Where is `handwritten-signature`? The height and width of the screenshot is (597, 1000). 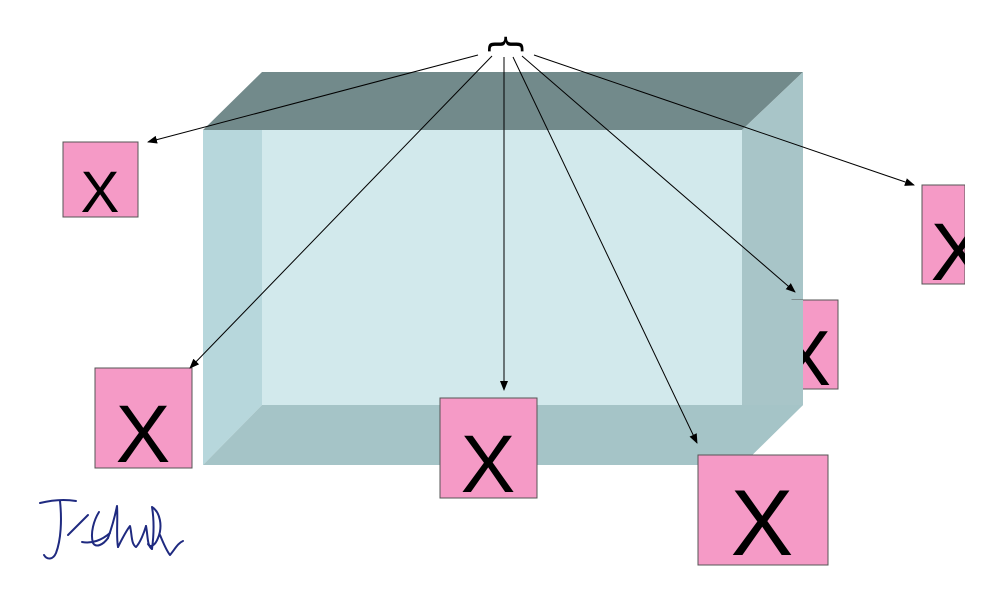
handwritten-signature is located at coordinates (111, 529).